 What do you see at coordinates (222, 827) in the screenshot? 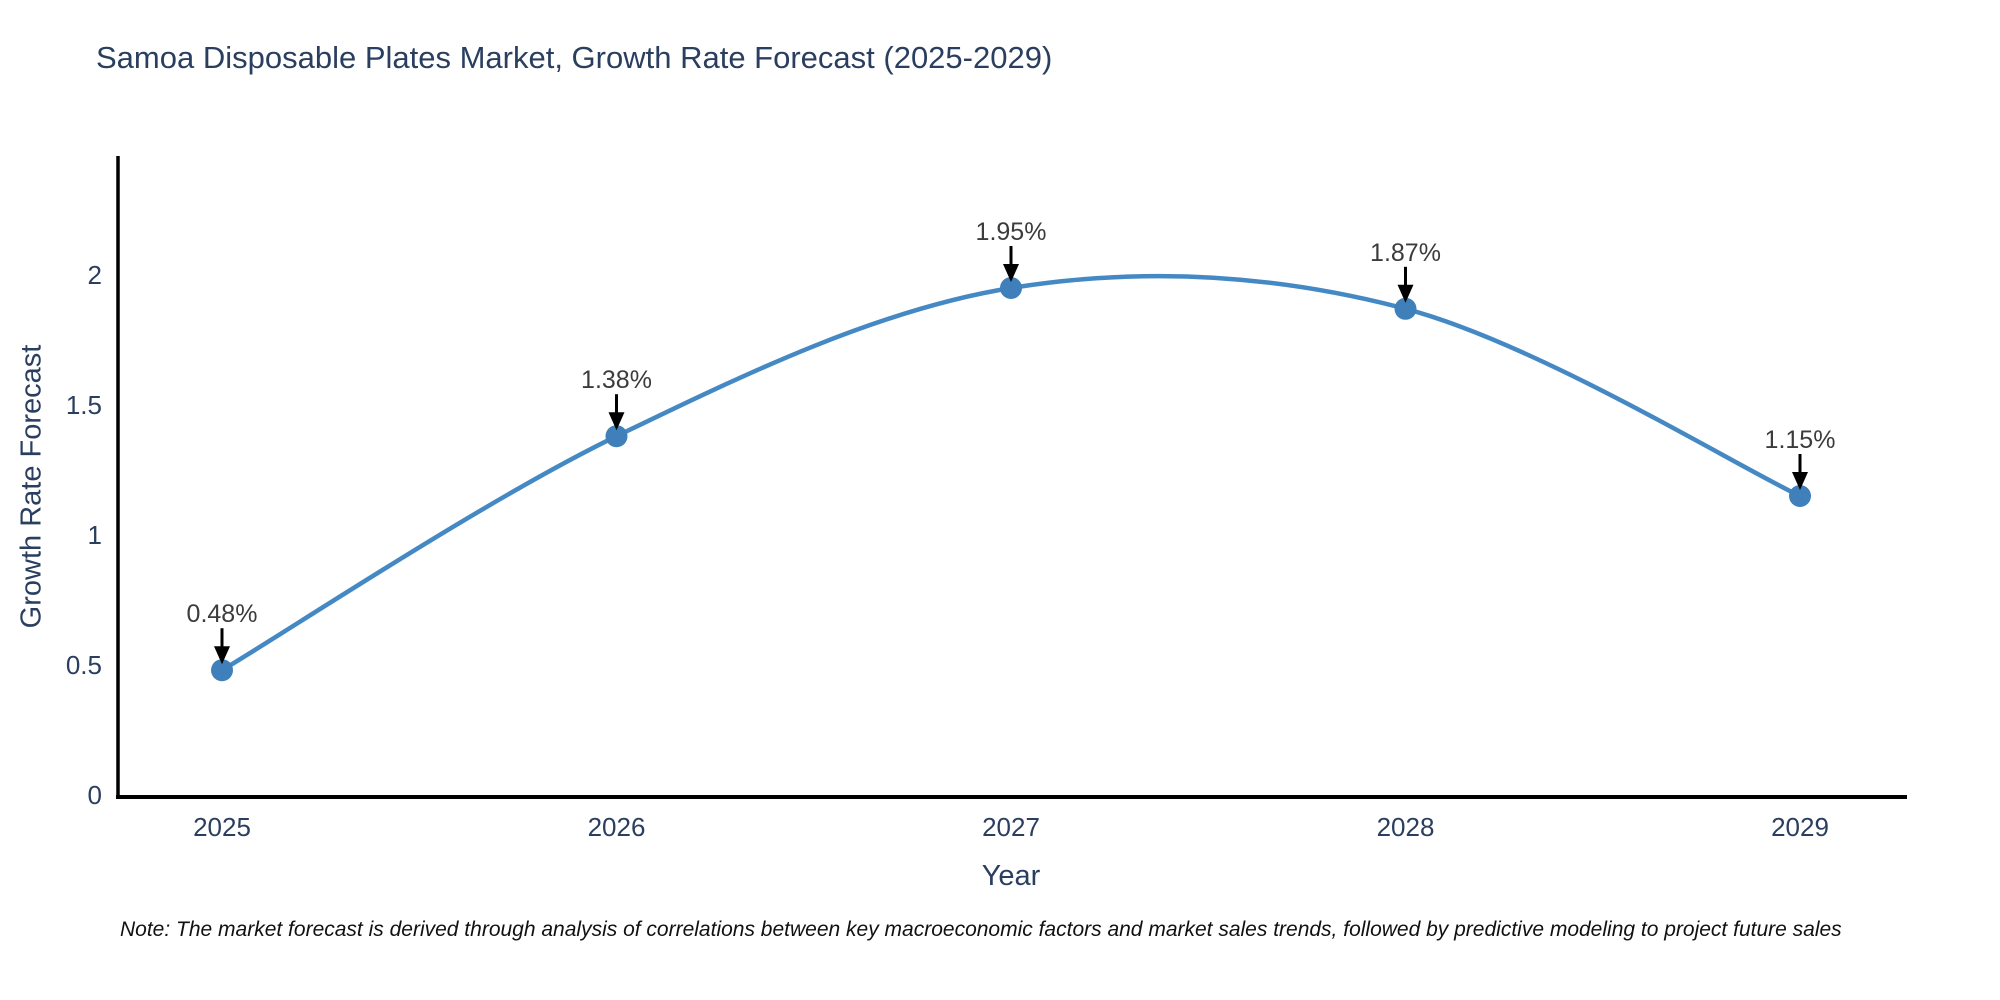
I see `x-tick-label: 2025` at bounding box center [222, 827].